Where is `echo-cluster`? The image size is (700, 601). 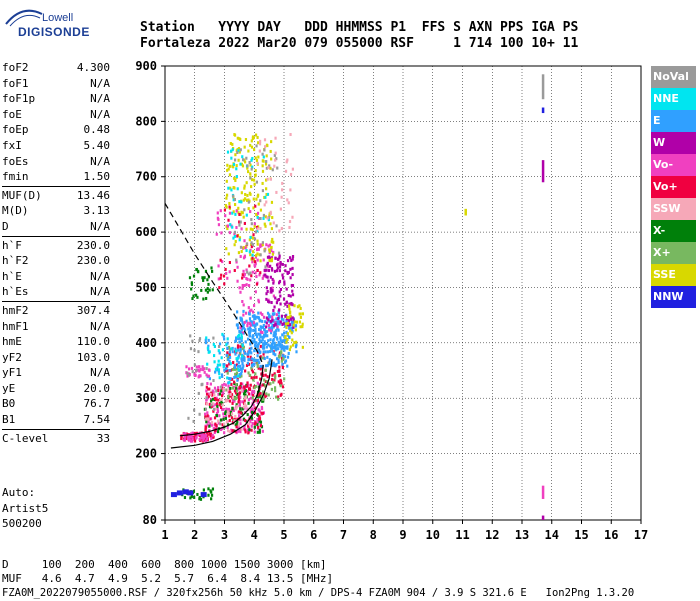 echo-cluster is located at coordinates (275, 183).